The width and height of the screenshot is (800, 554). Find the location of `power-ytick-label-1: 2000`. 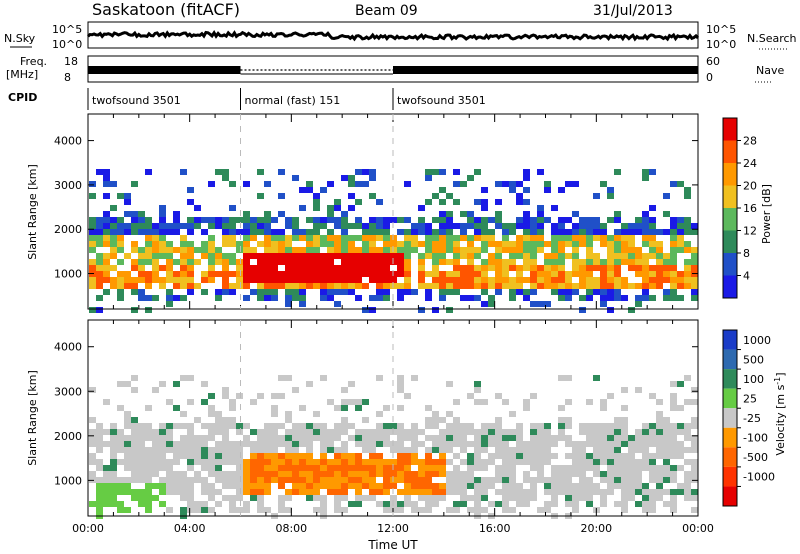

power-ytick-label-1: 2000 is located at coordinates (68, 229).